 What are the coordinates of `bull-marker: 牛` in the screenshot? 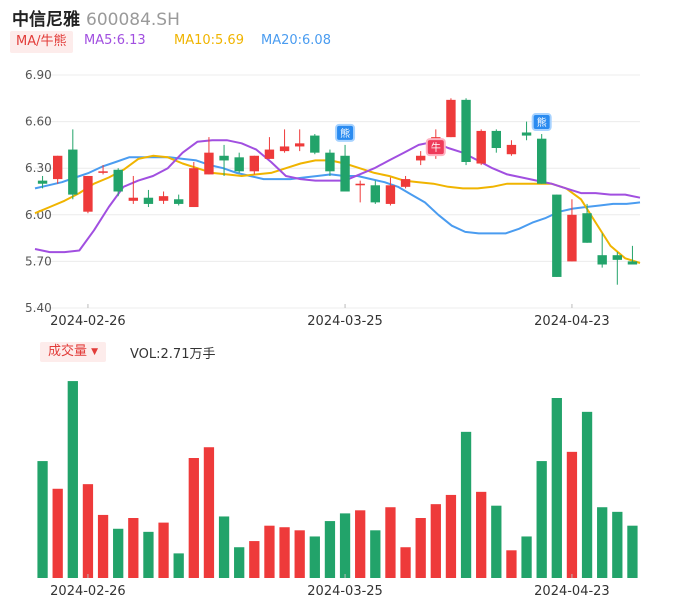 It's located at (435, 147).